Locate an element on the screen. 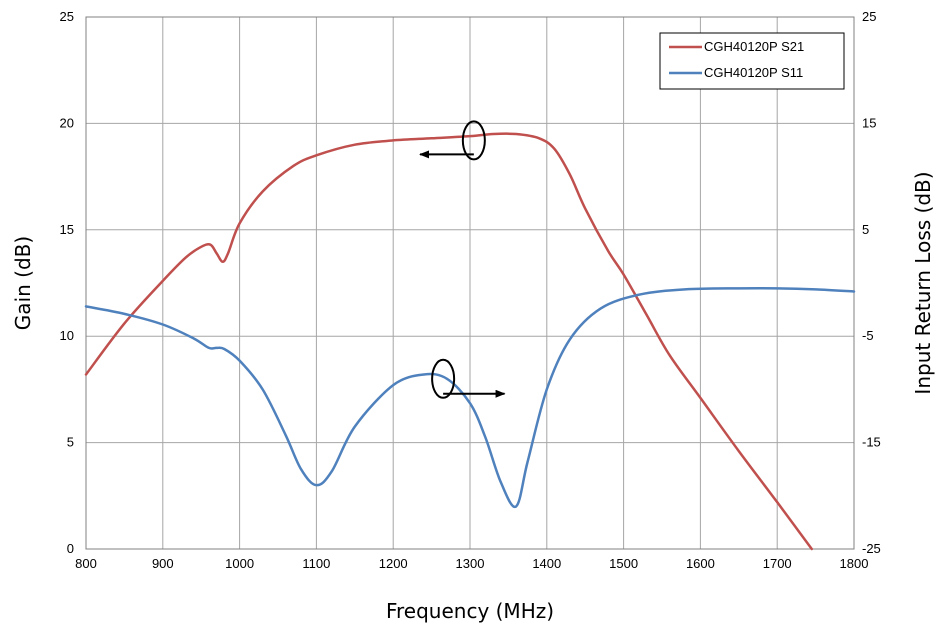 The height and width of the screenshot is (631, 941). x-tick-label: 1500 is located at coordinates (623, 563).